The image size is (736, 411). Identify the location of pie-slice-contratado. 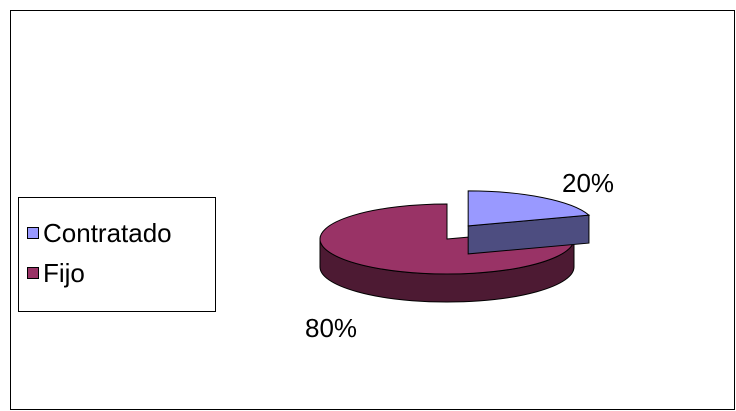
(529, 208).